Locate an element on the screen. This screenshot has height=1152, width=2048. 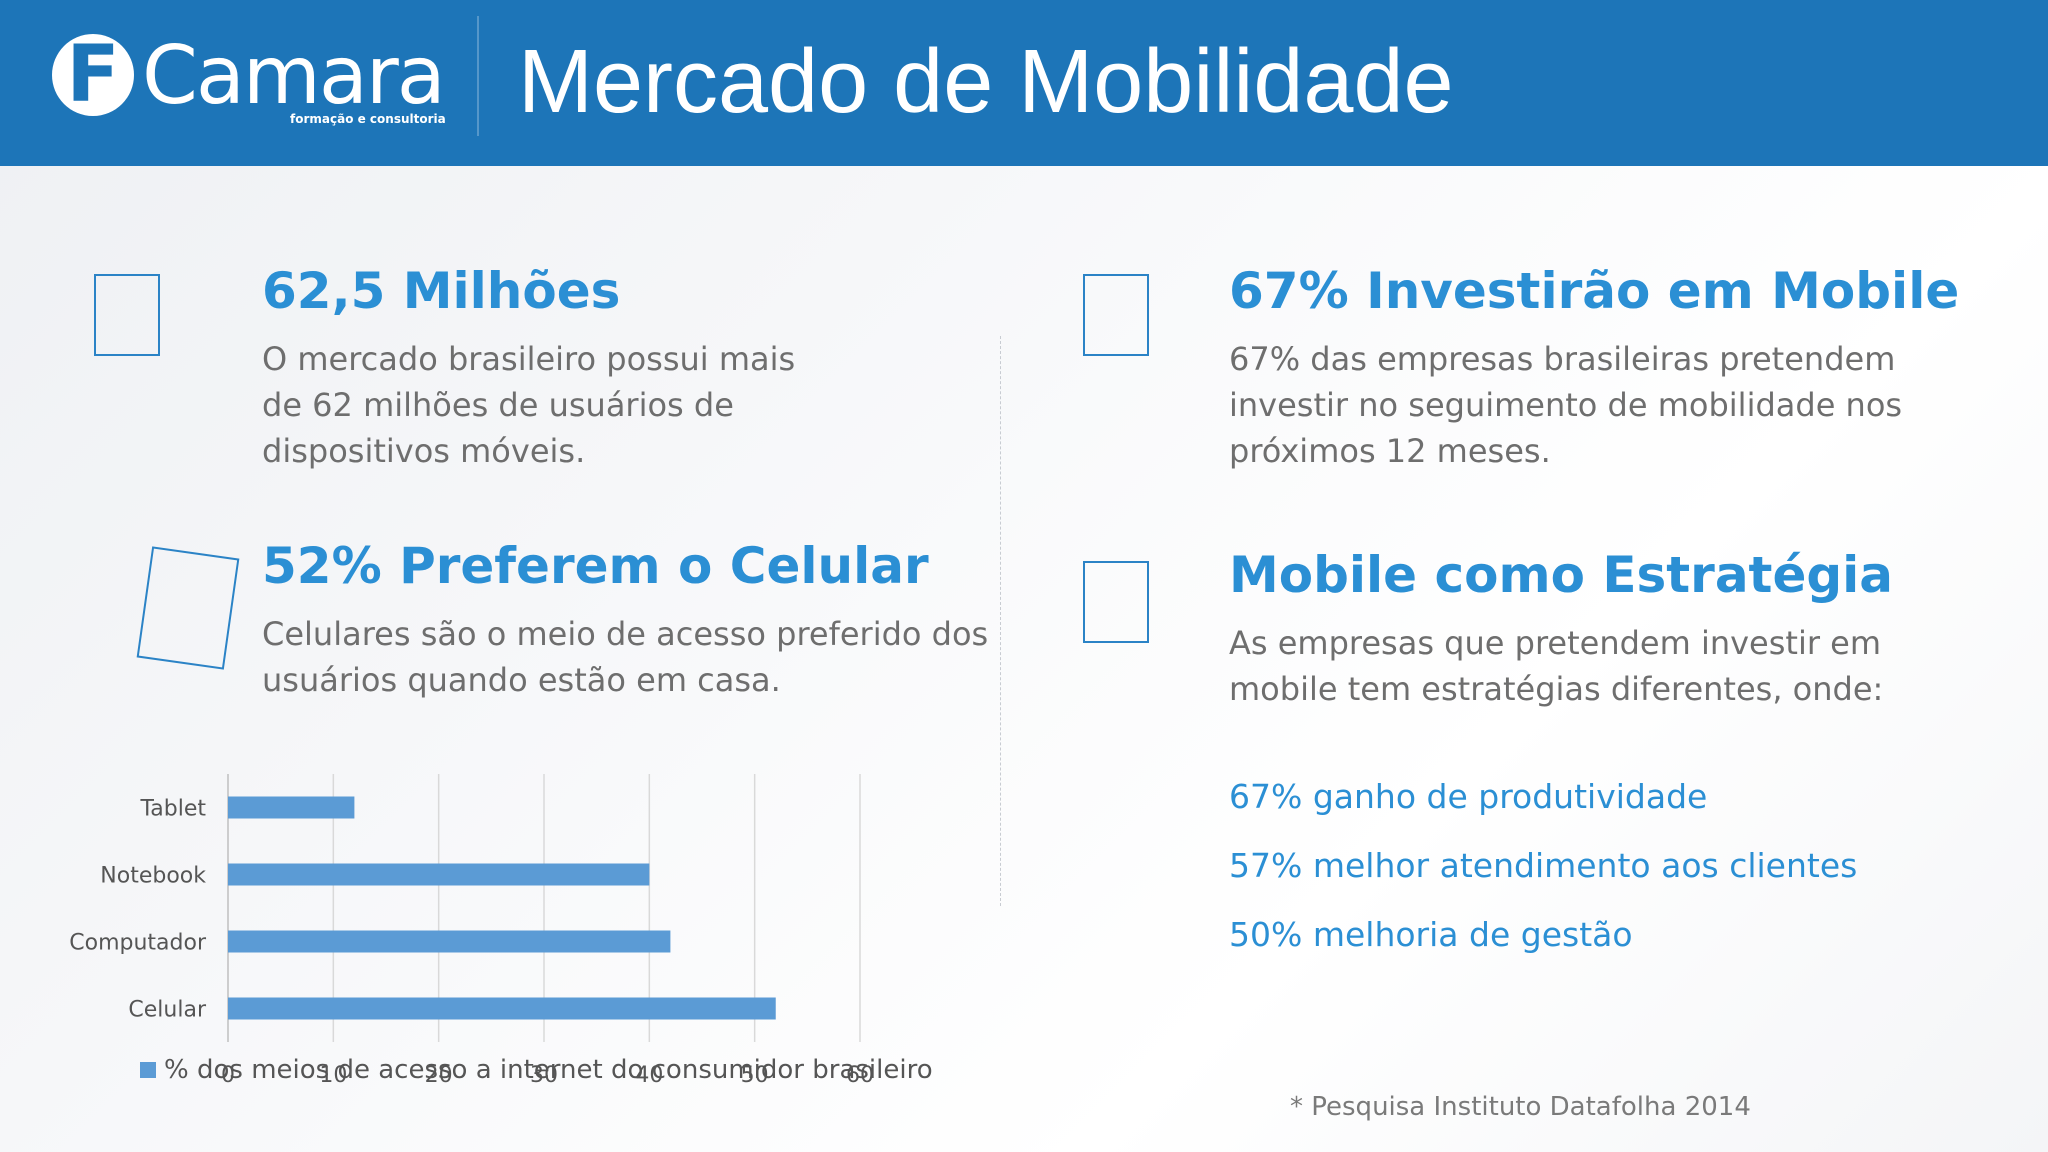
section-heading: 52% Preferem o Celular is located at coordinates (595, 566).